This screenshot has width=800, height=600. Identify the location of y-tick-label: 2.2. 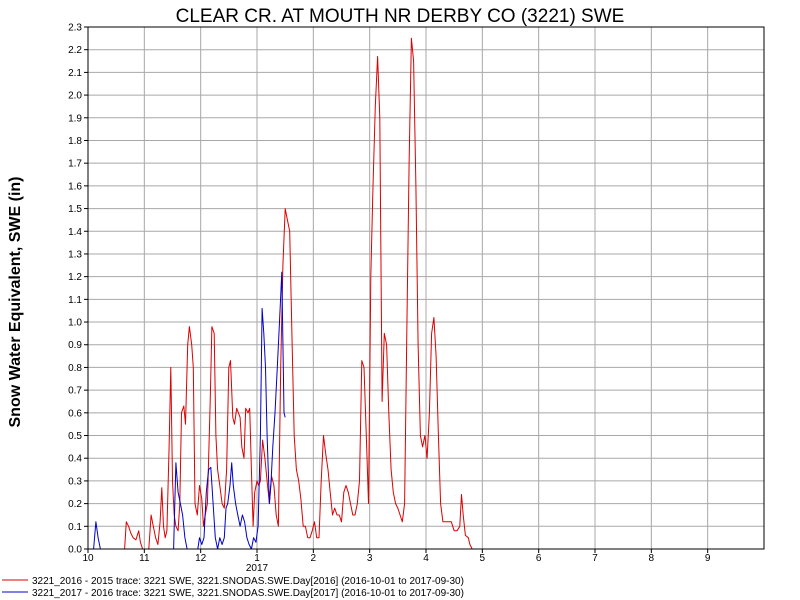
(75, 50).